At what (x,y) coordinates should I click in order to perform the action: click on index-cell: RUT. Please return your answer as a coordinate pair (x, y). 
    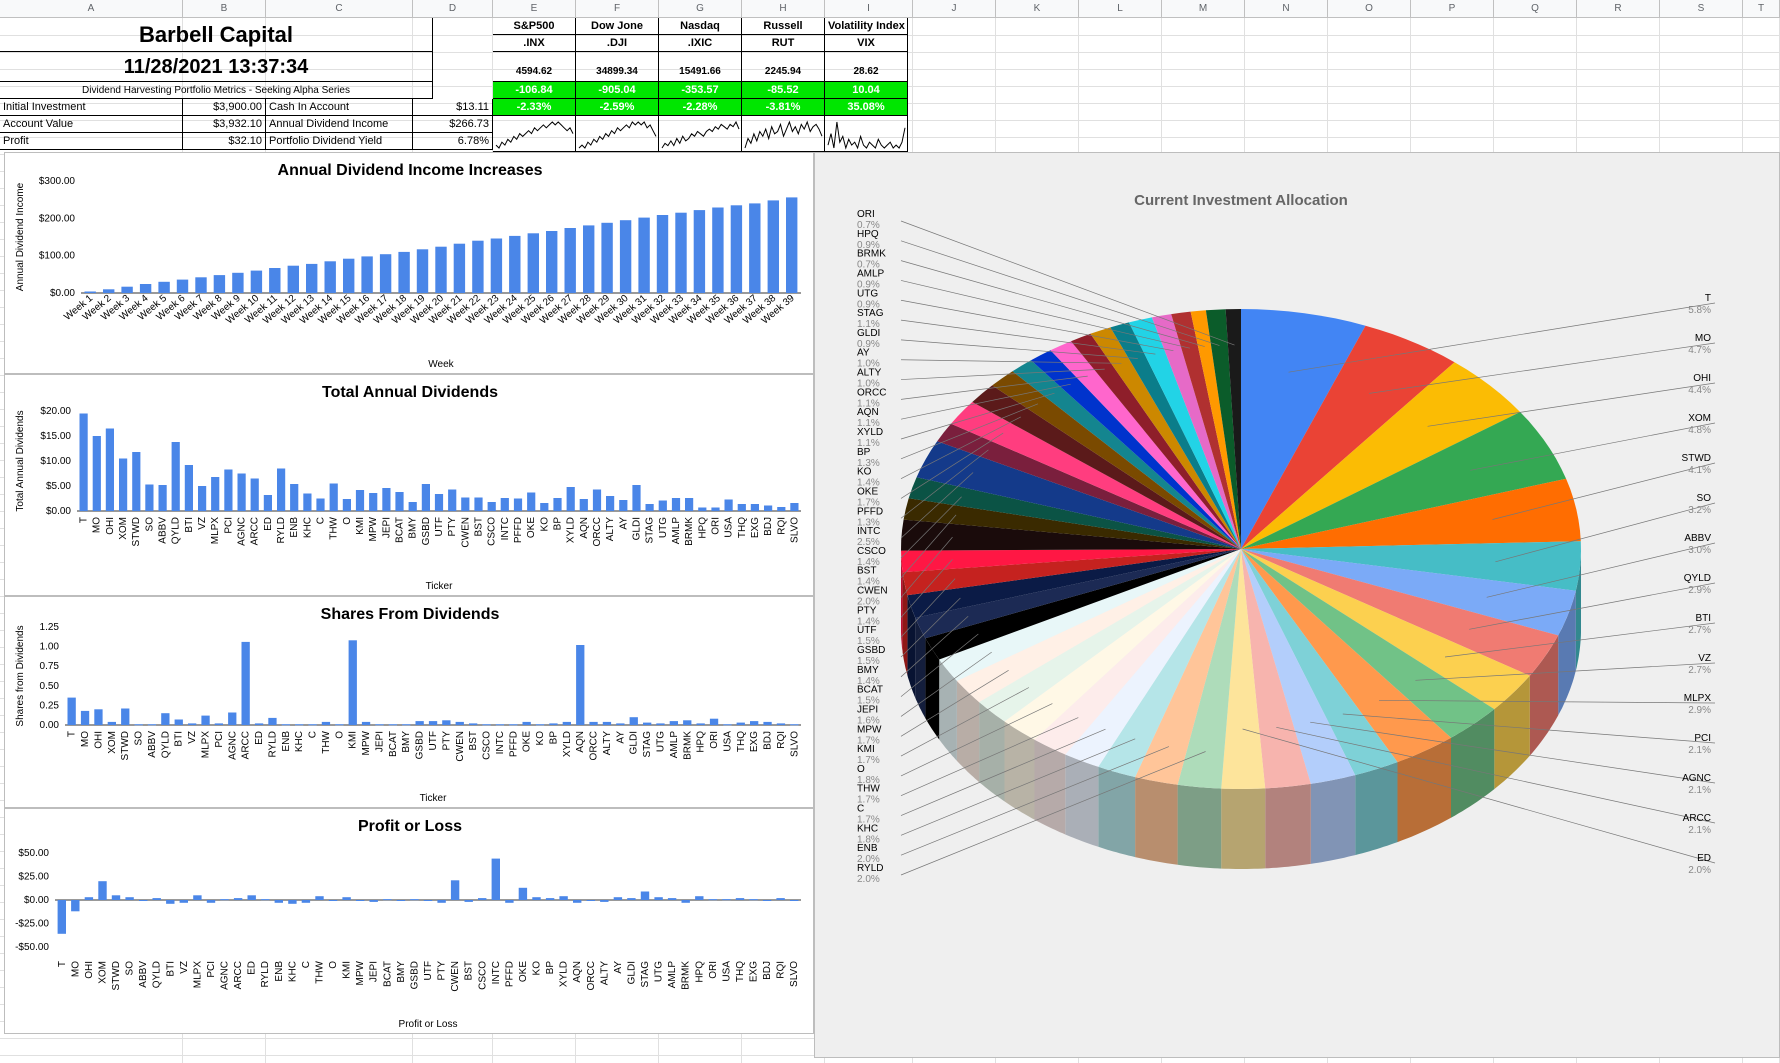
    Looking at the image, I should click on (783, 43).